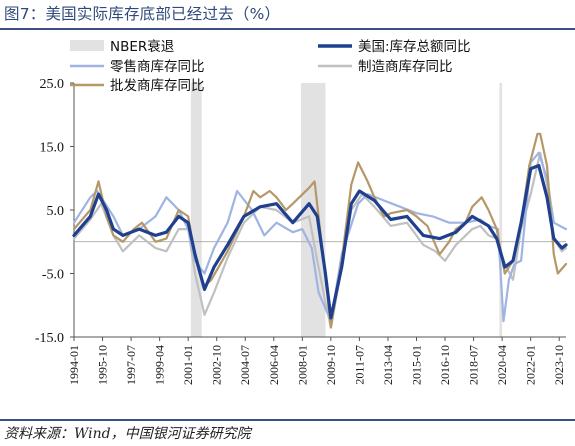 The image size is (575, 446). What do you see at coordinates (52, 84) in the screenshot?
I see `y-tick-label: 25.0` at bounding box center [52, 84].